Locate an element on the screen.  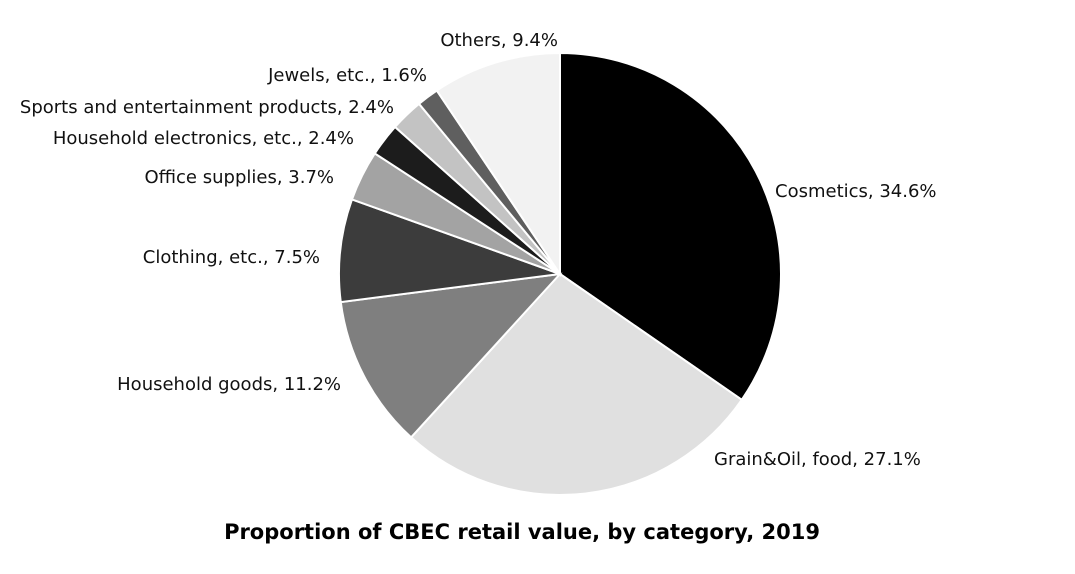
slice-label: Household electronics, etc., 2.4% is located at coordinates (203, 138).